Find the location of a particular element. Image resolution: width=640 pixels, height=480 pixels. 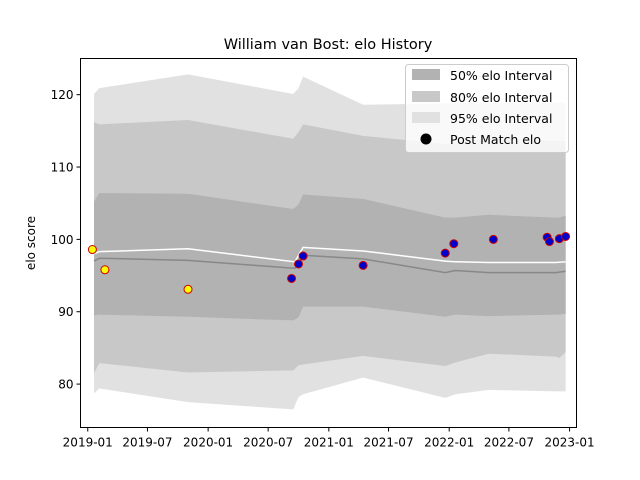

y-tick-label: 100 is located at coordinates (62, 240).